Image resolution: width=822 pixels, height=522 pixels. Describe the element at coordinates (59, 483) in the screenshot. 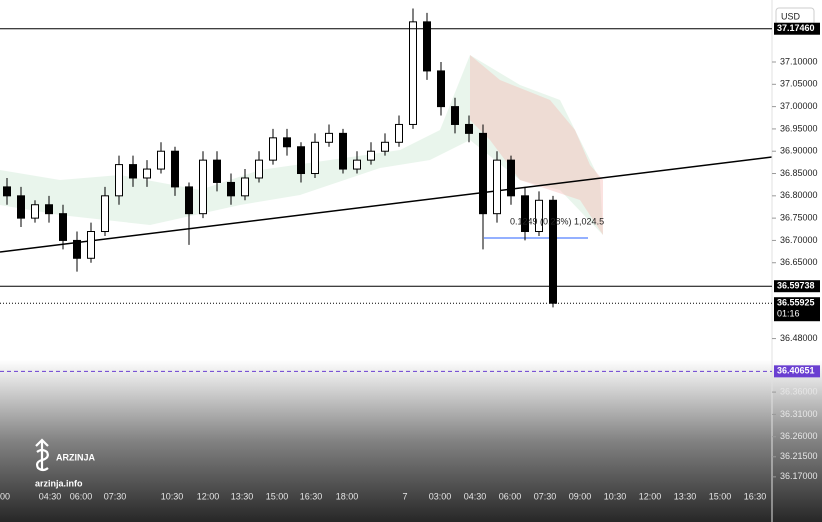

I see `watermark-site: arzinja.info` at that location.